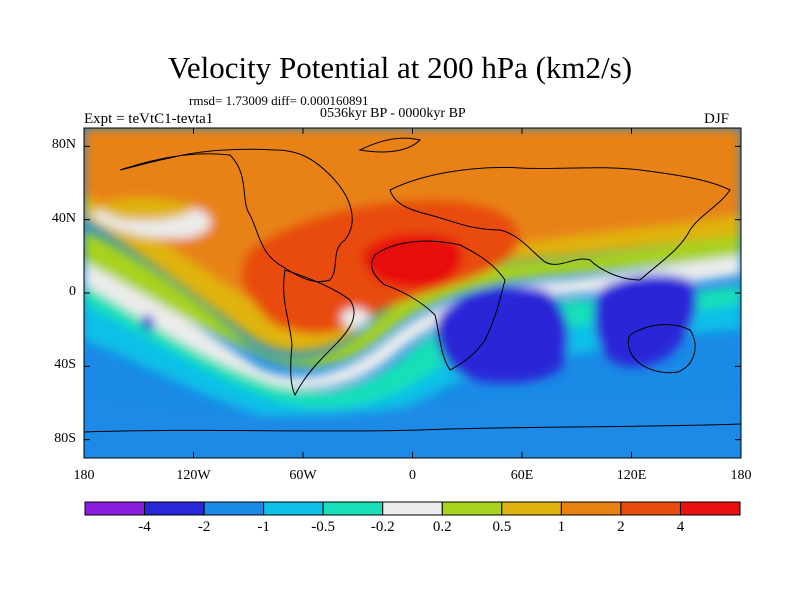 This screenshot has width=800, height=600. I want to click on colorbar-label: -0.2, so click(382, 527).